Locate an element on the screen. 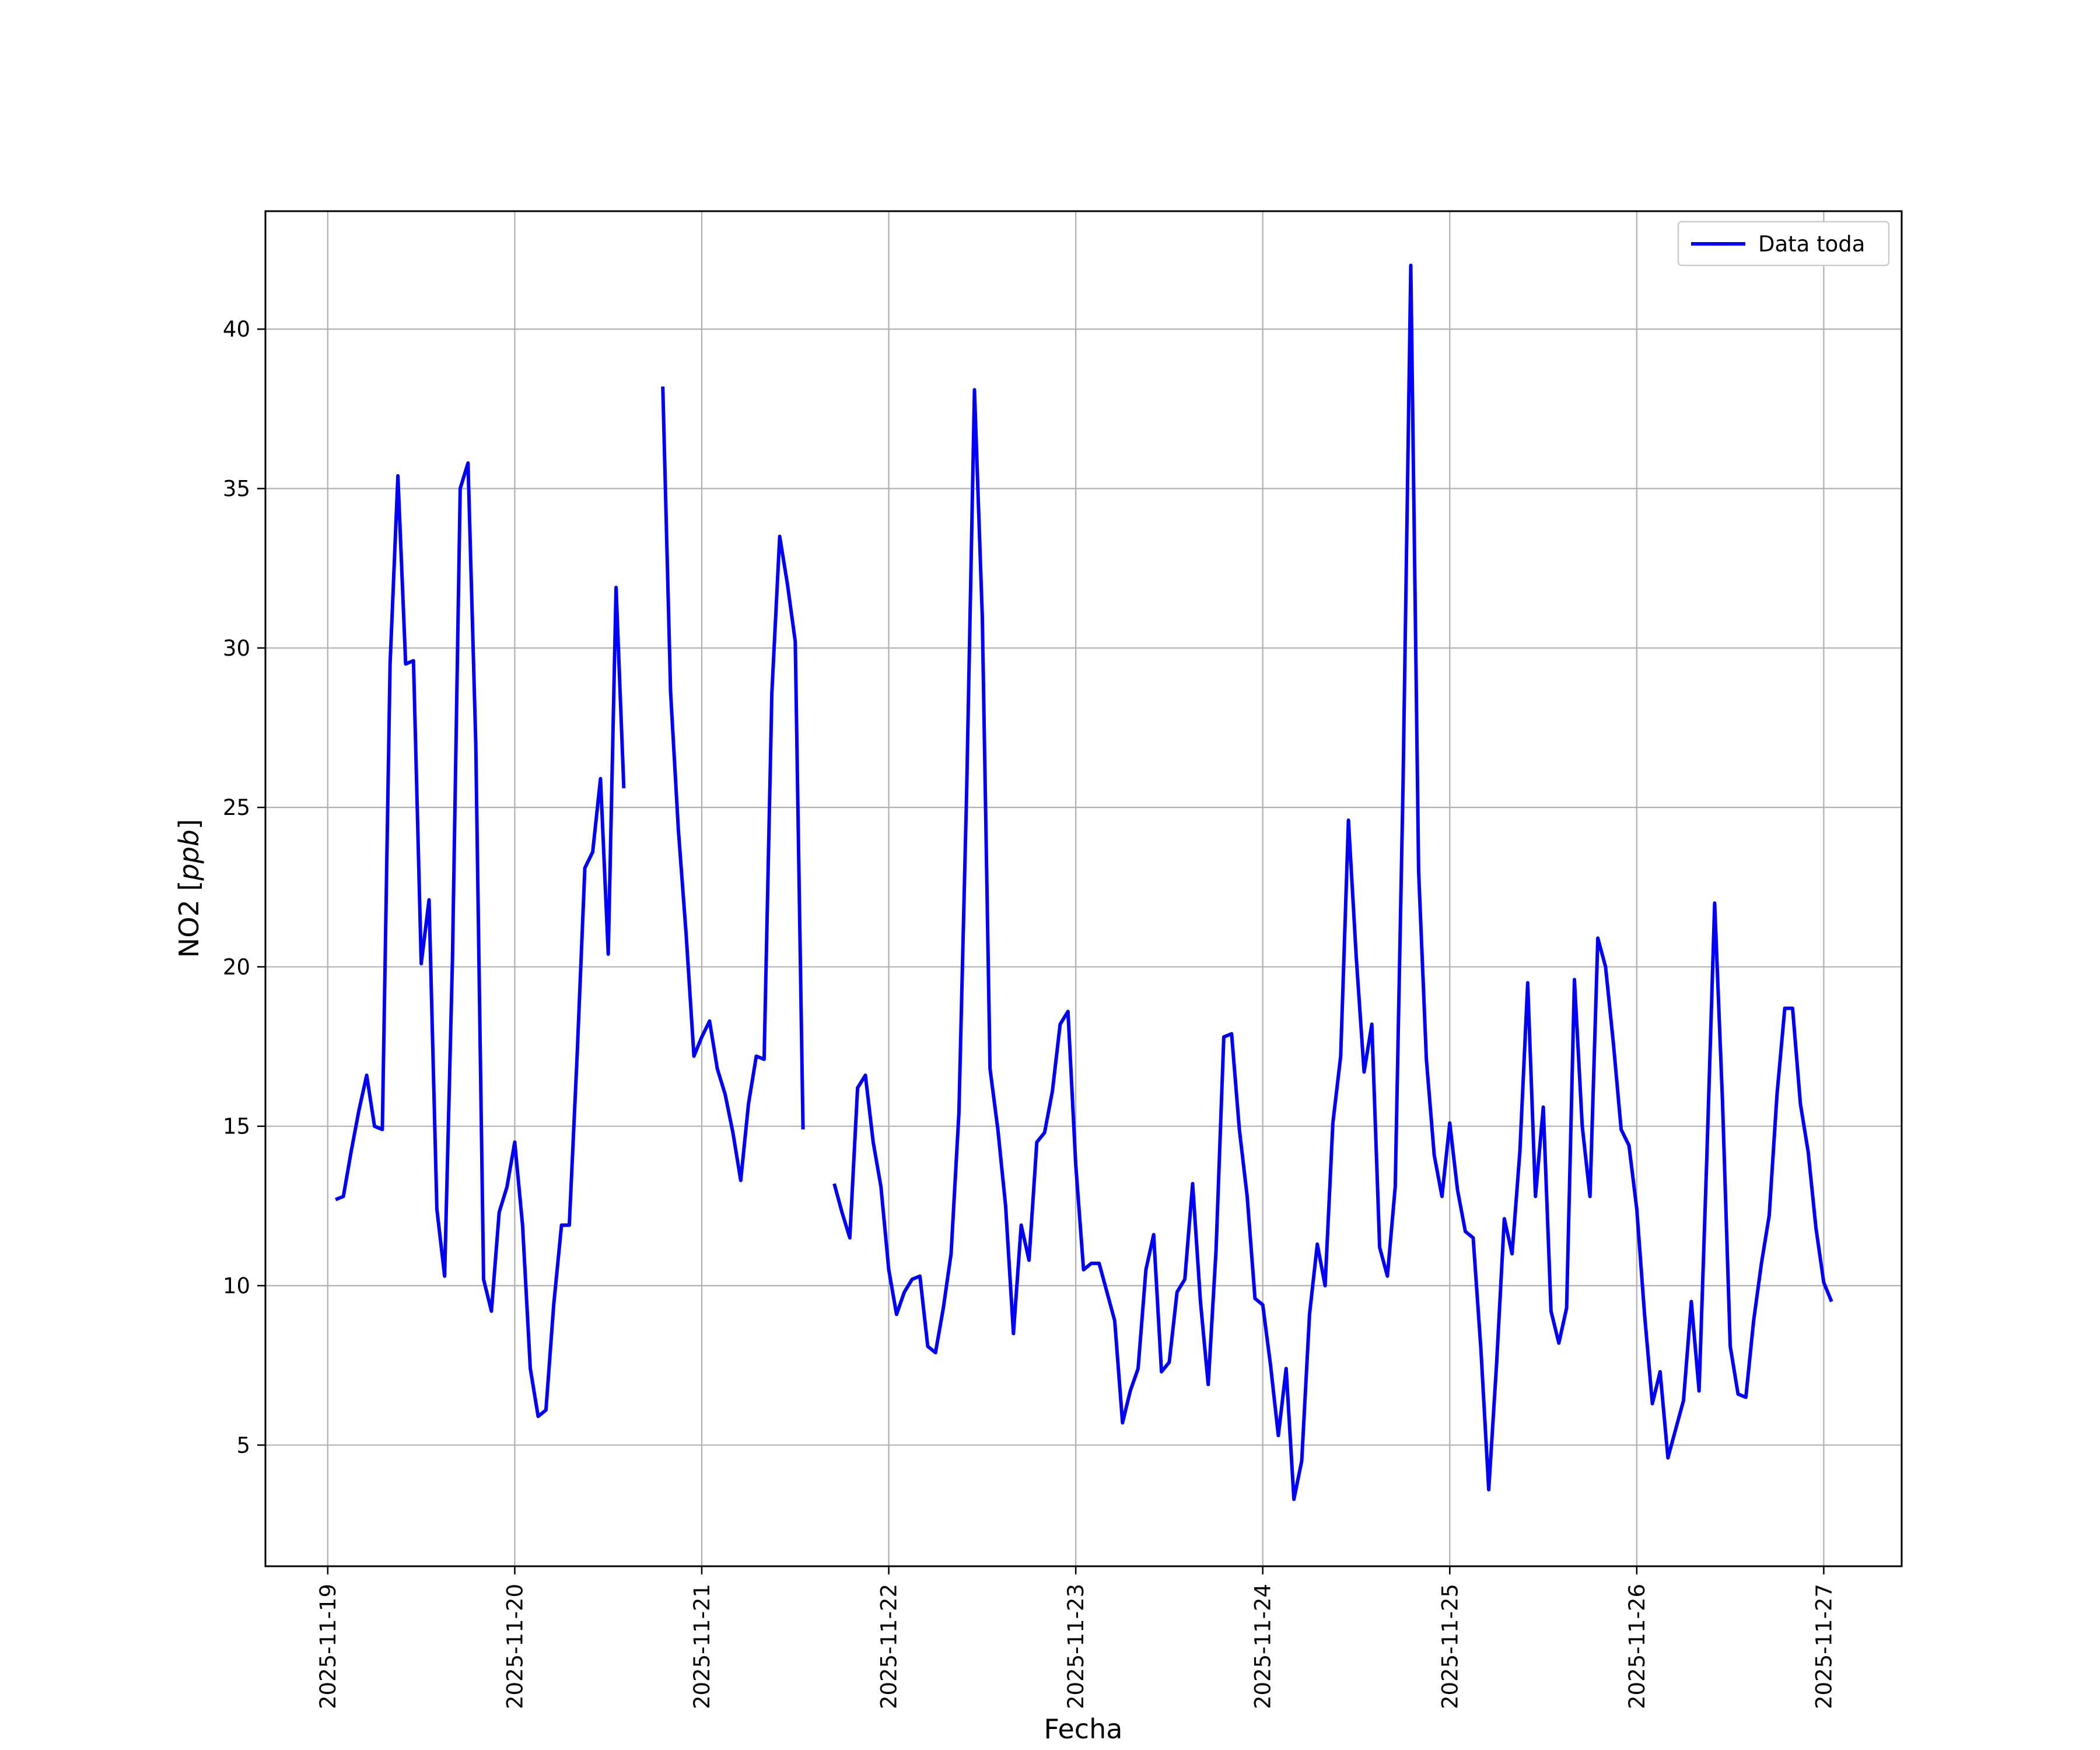  y-tick-label-0: 5 is located at coordinates (243, 1445).